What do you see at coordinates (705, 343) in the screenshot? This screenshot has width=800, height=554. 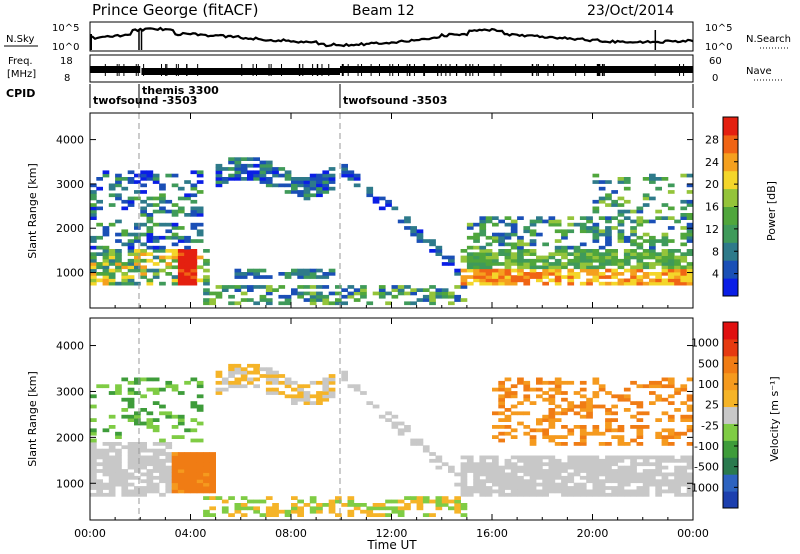 I see `colorbar-tick-label: 1000` at bounding box center [705, 343].